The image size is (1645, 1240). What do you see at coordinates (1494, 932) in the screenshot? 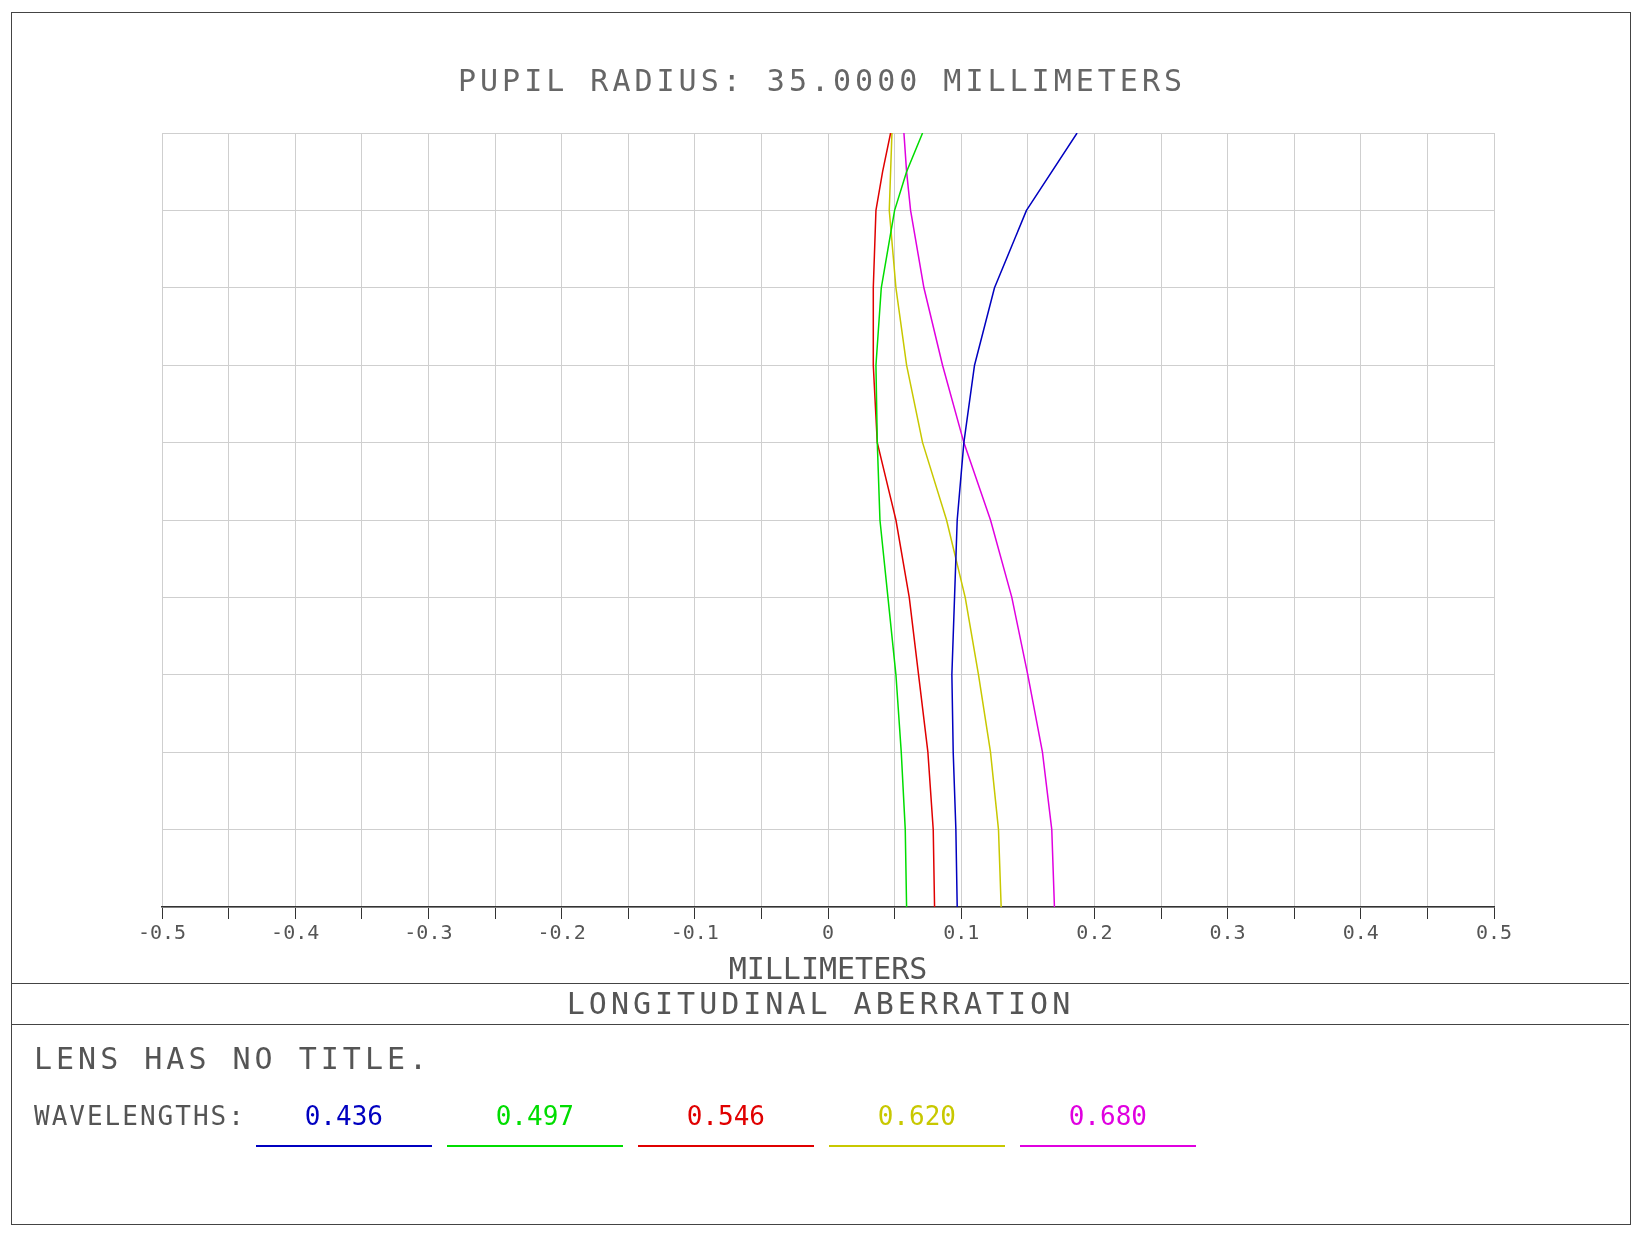
I see `x-tick-label: 0.5` at bounding box center [1494, 932].